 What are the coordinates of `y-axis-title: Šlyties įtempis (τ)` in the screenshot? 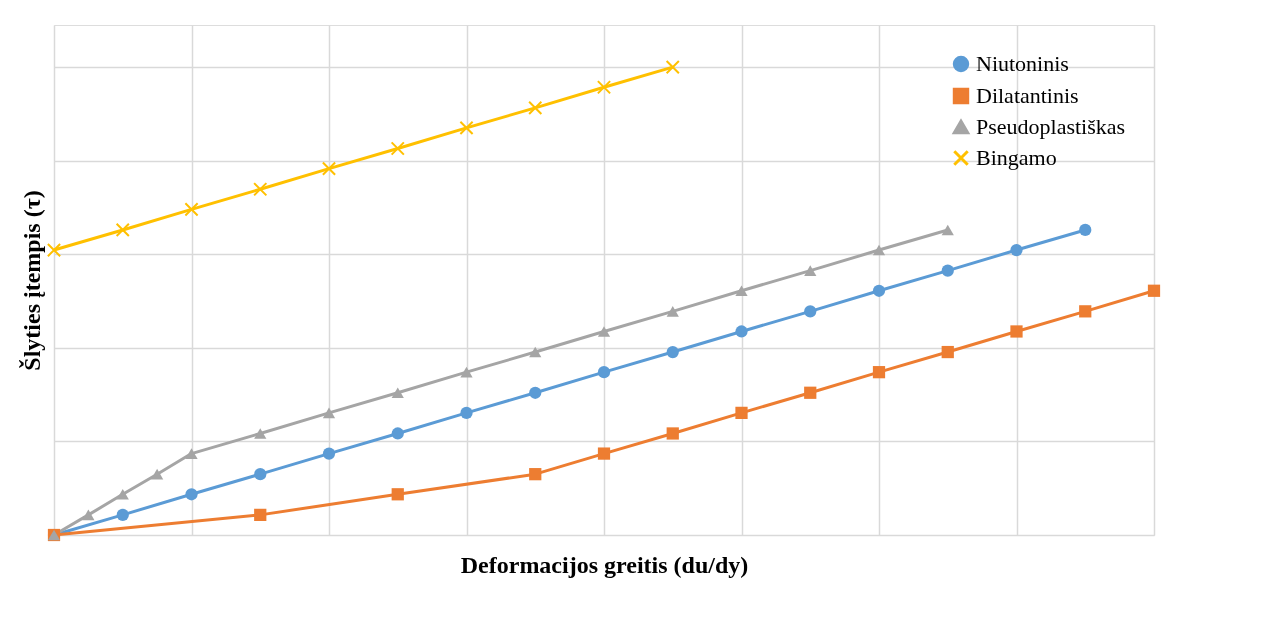 It's located at (31, 280).